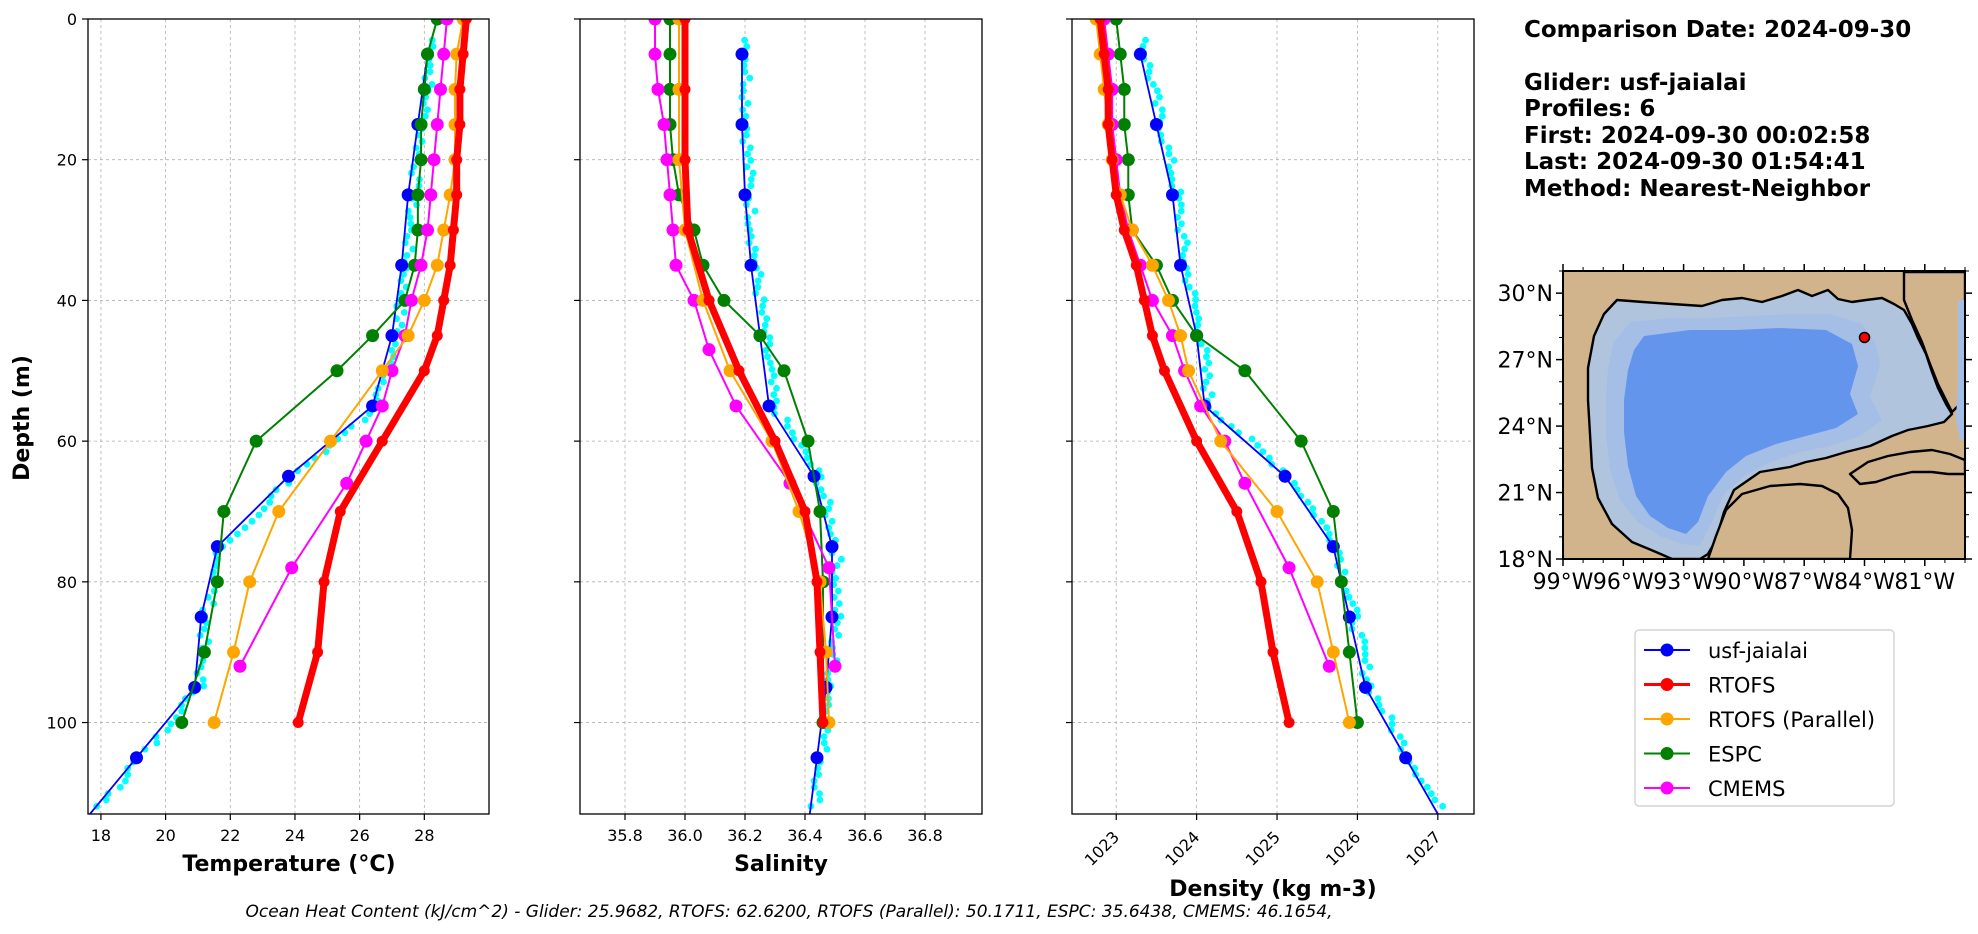  I want to click on y-tick-label: 20, so click(67, 160).